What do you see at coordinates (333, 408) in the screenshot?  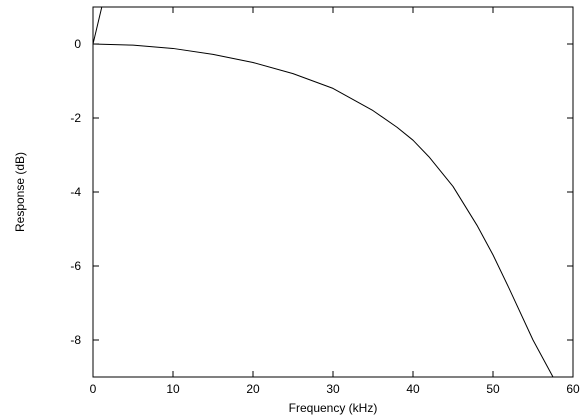 I see `x-axis-label: Frequency (kHz)` at bounding box center [333, 408].